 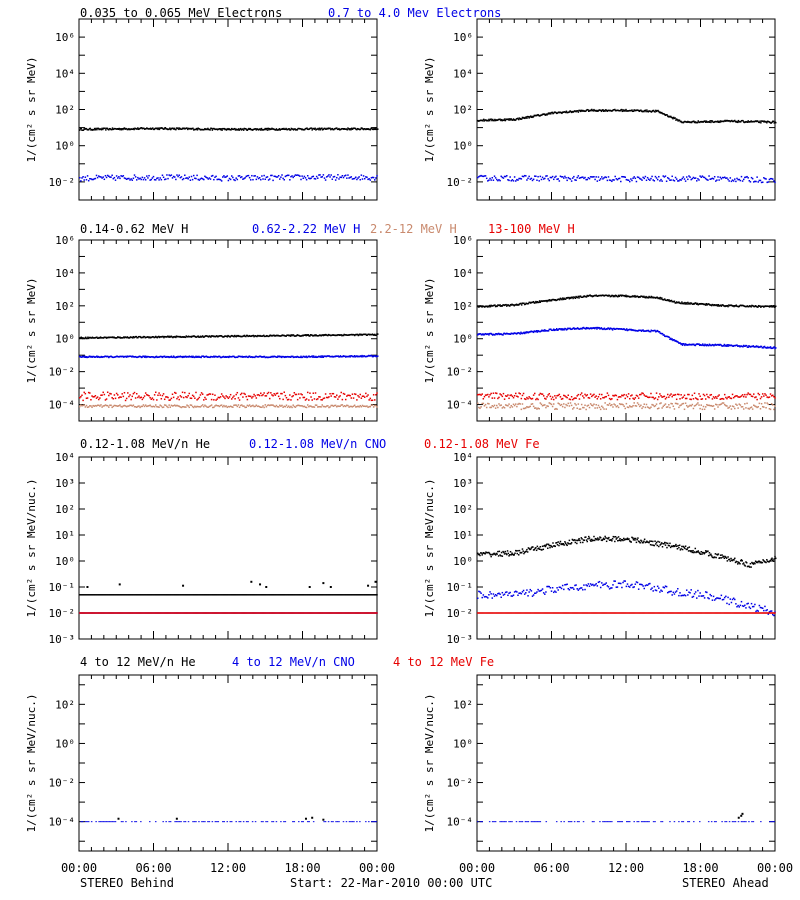 What do you see at coordinates (463, 110) in the screenshot?
I see `y-tick-label: 10²` at bounding box center [463, 110].